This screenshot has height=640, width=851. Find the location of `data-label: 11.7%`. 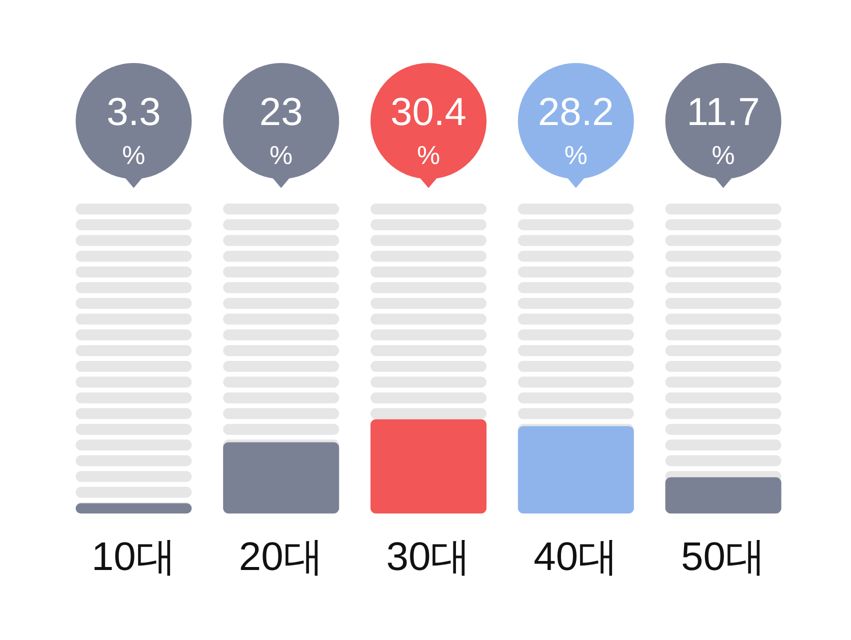

data-label: 11.7% is located at coordinates (723, 130).